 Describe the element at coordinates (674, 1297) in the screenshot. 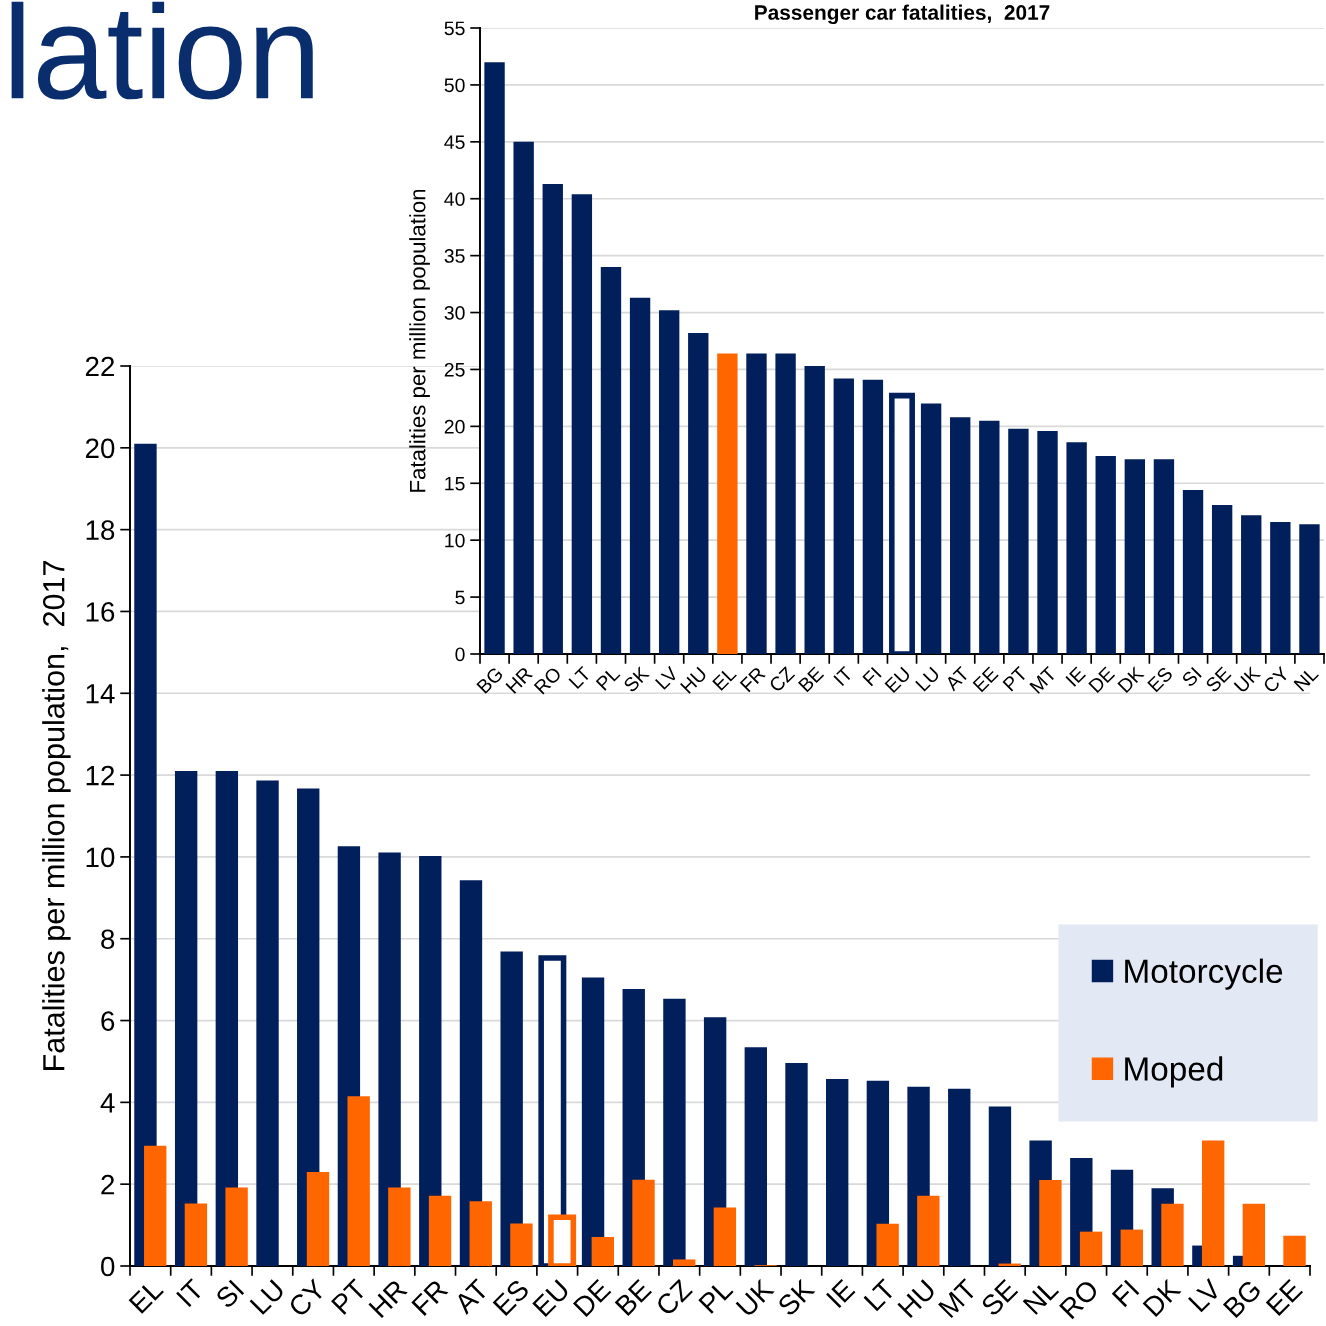

I see `x-tick-label: CZ` at that location.